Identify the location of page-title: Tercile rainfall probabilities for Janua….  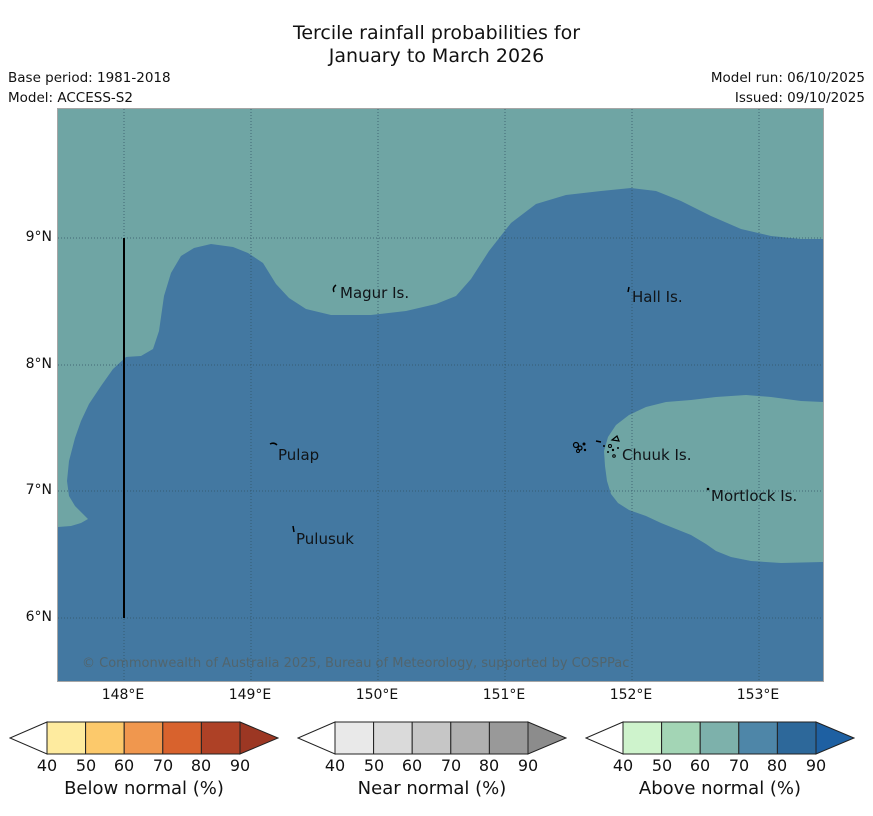
(436, 45).